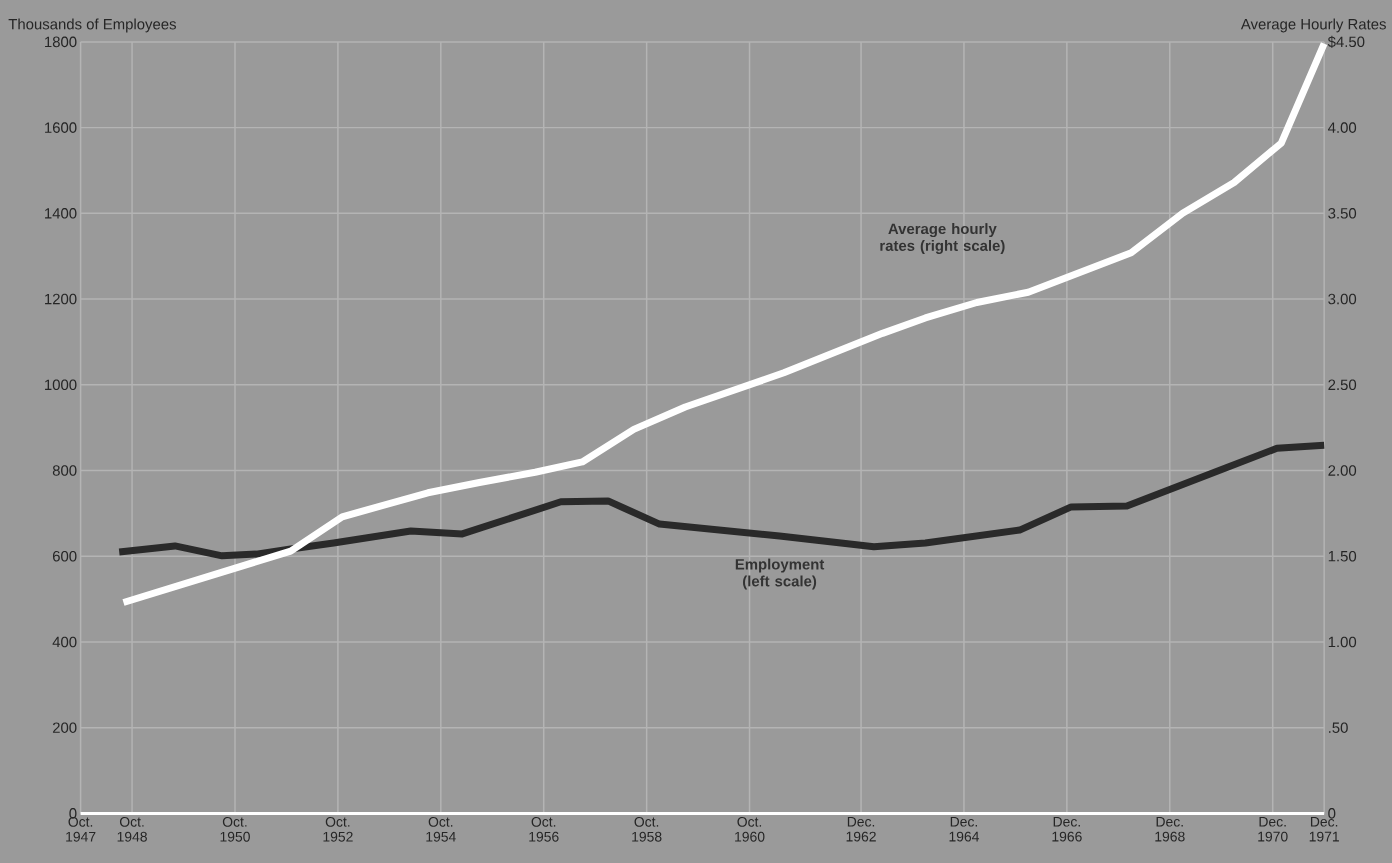 This screenshot has width=1392, height=863. Describe the element at coordinates (1342, 470) in the screenshot. I see `y2-tick-label: 2.00` at that location.